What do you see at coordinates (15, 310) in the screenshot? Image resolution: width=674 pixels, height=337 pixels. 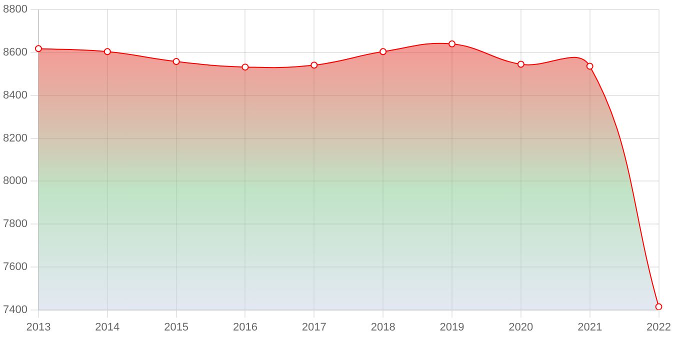 I see `y-tick-label: 7400` at bounding box center [15, 310].